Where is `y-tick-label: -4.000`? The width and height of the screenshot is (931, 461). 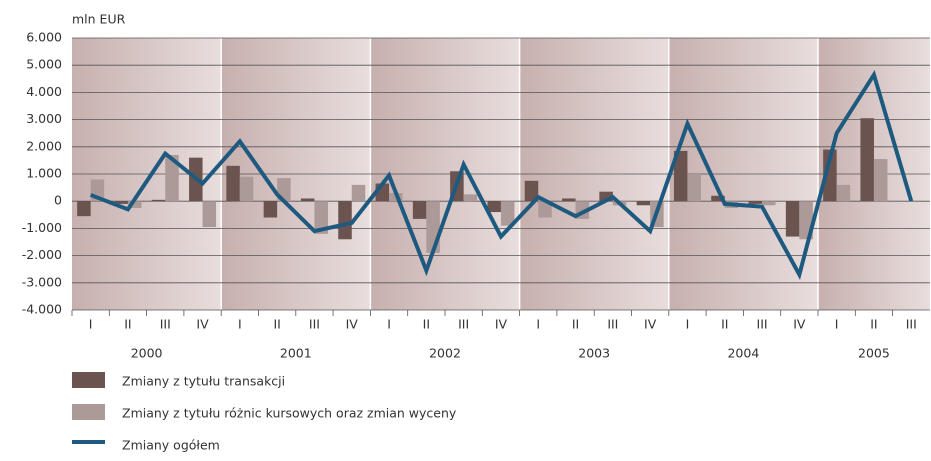
y-tick-label: -4.000 is located at coordinates (42, 309).